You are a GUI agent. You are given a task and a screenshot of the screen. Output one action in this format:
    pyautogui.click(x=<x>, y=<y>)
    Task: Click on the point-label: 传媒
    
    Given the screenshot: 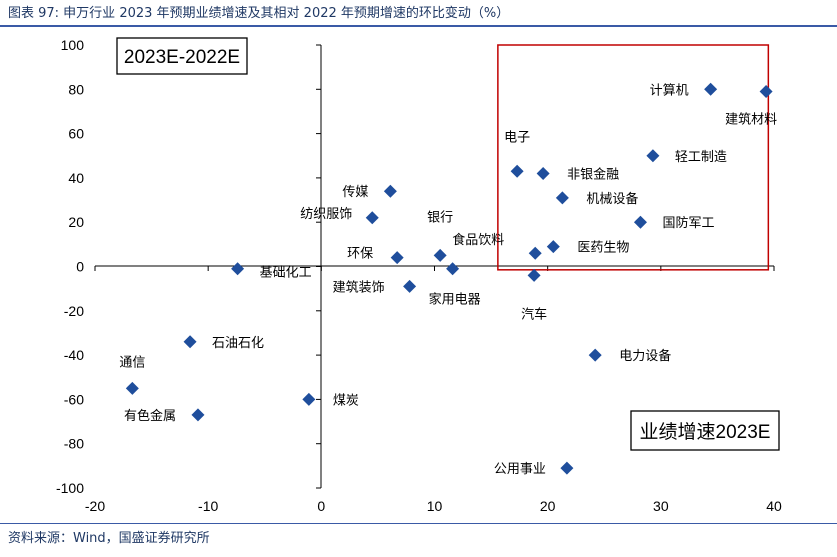 What is the action you would take?
    pyautogui.click(x=355, y=192)
    